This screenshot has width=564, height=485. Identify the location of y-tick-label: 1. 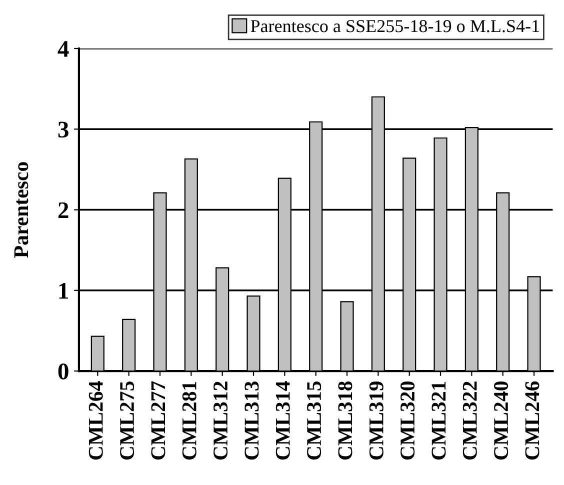
(63, 291).